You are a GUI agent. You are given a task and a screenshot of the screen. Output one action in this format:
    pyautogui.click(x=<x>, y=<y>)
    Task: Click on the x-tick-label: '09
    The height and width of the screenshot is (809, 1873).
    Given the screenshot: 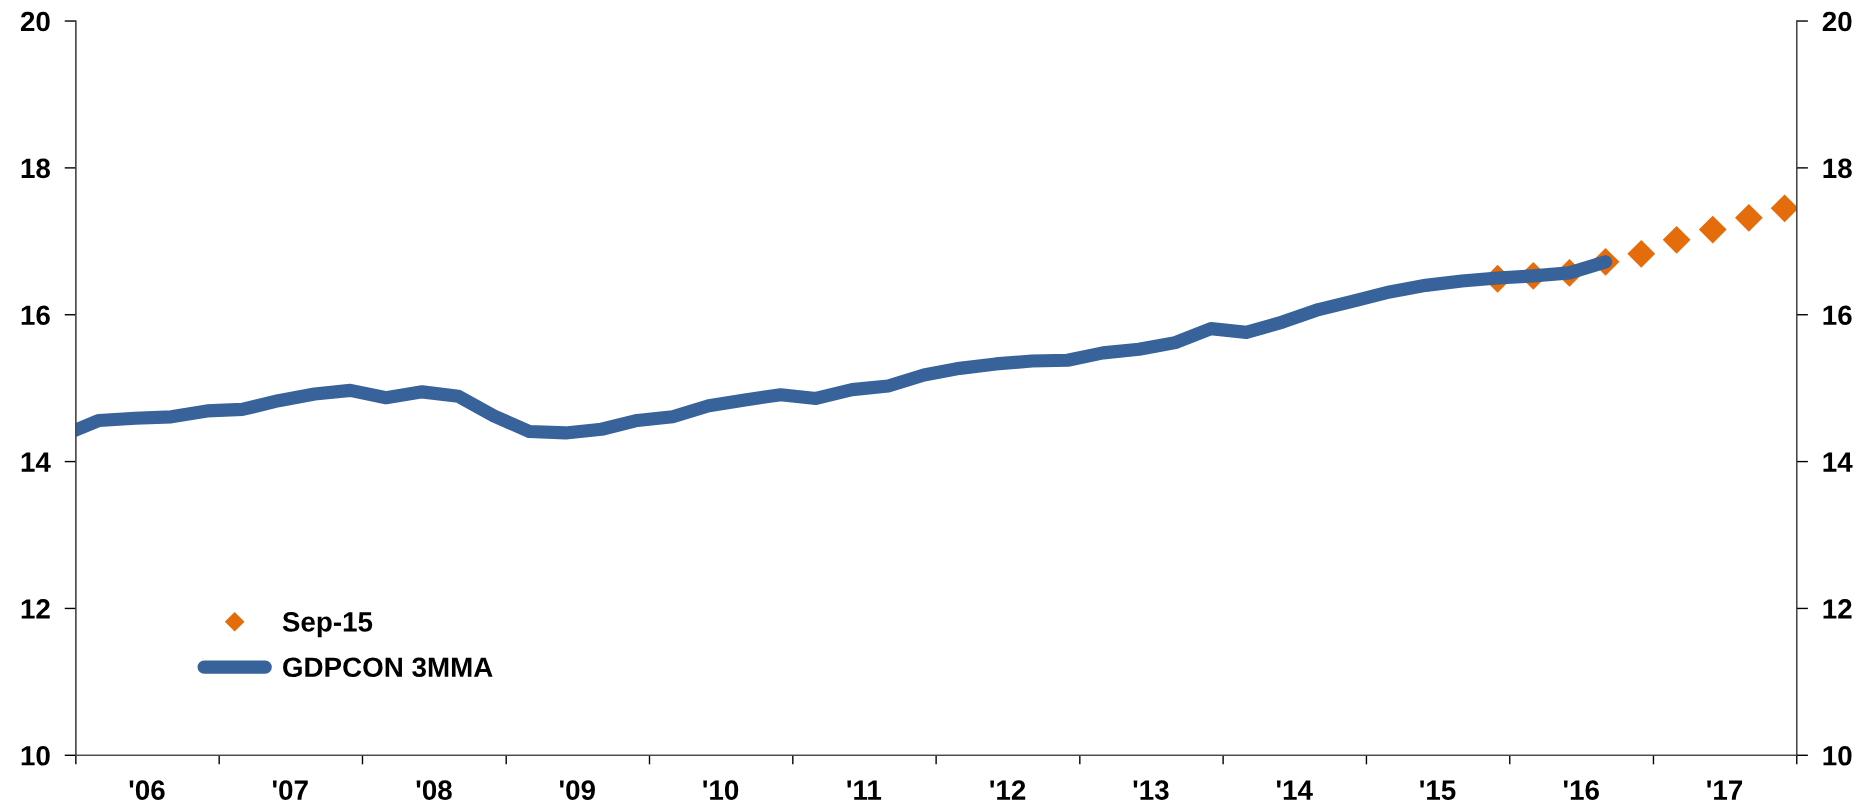 What is the action you would take?
    pyautogui.click(x=577, y=790)
    